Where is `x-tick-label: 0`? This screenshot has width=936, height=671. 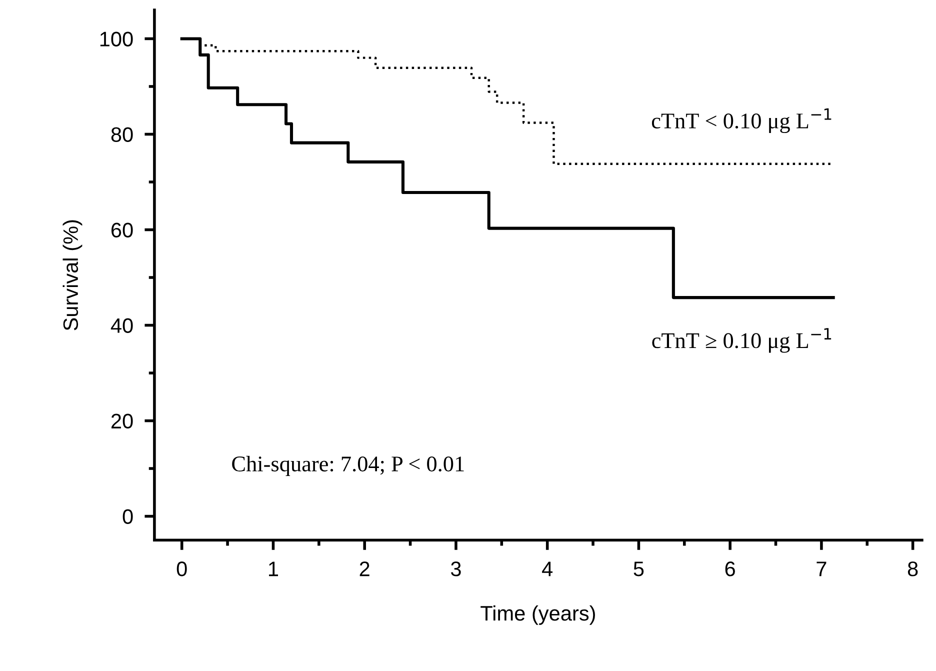 x-tick-label: 0 is located at coordinates (181, 569).